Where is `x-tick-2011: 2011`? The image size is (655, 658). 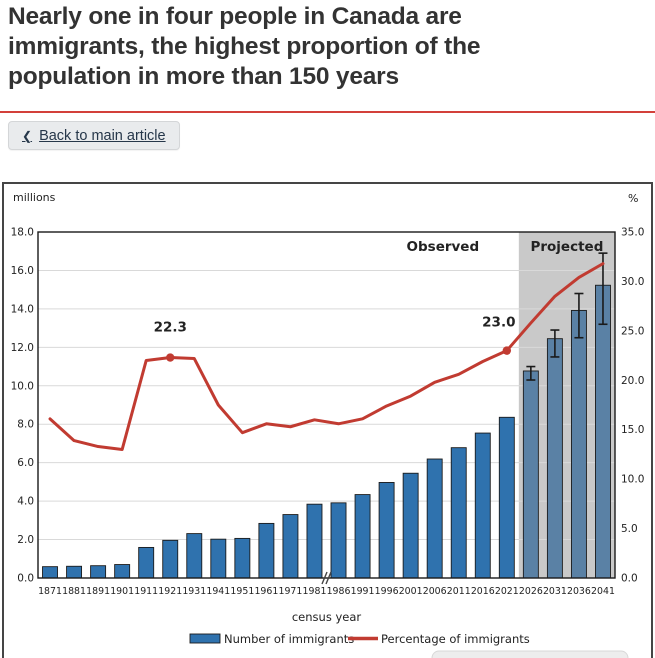 x-tick-2011: 2011 is located at coordinates (459, 591).